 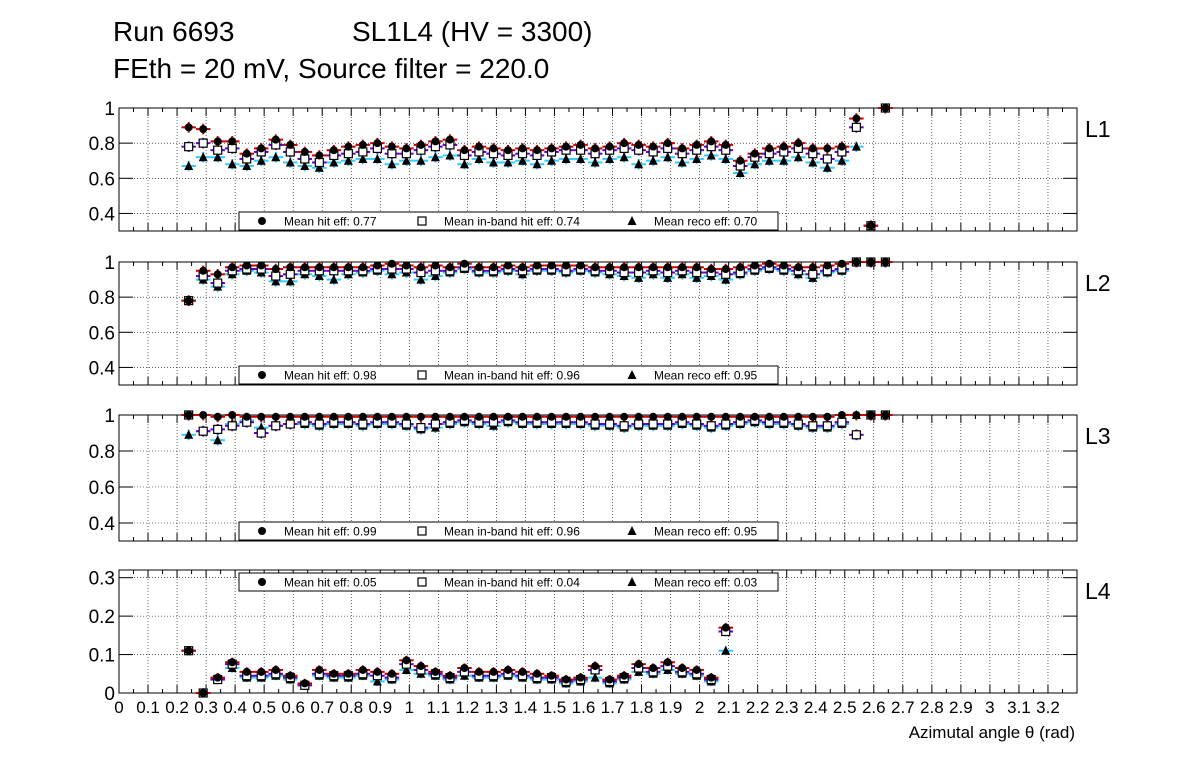 What do you see at coordinates (512, 583) in the screenshot?
I see `legend-inband-label: Mean in-band hit eff: 0.04` at bounding box center [512, 583].